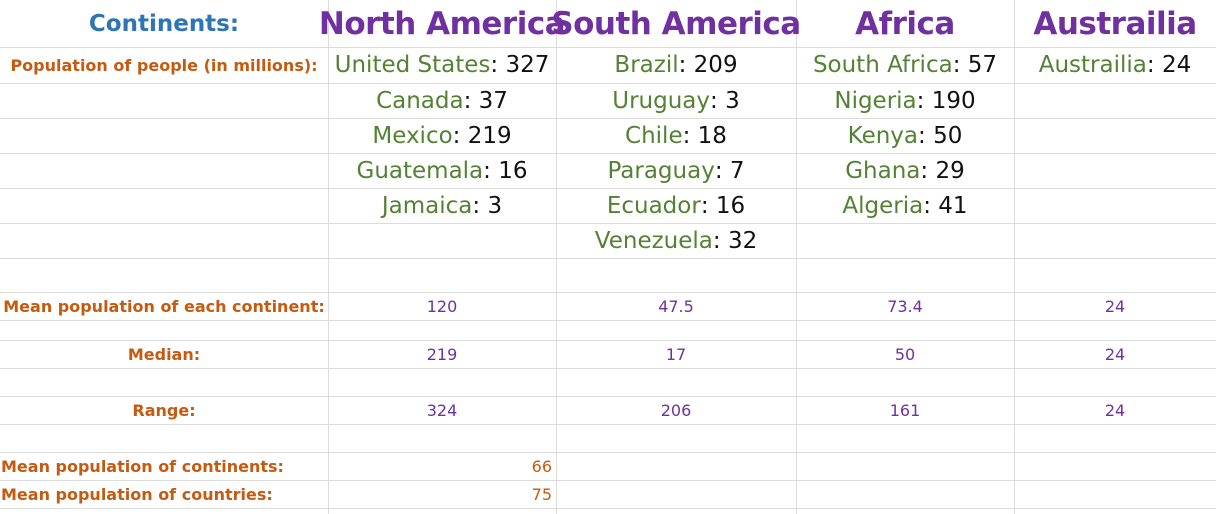  I want to click on country-value: 32, so click(742, 240).